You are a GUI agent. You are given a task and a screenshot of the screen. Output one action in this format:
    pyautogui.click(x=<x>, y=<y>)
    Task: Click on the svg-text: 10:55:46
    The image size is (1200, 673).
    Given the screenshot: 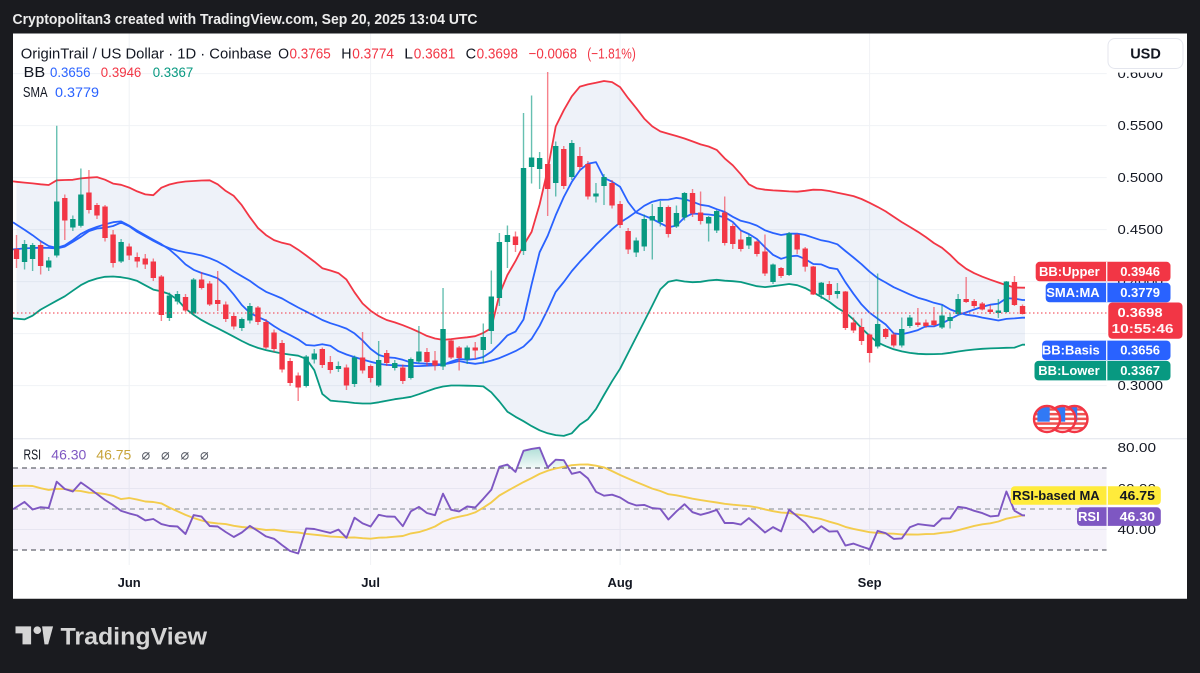 What is the action you would take?
    pyautogui.click(x=1143, y=329)
    